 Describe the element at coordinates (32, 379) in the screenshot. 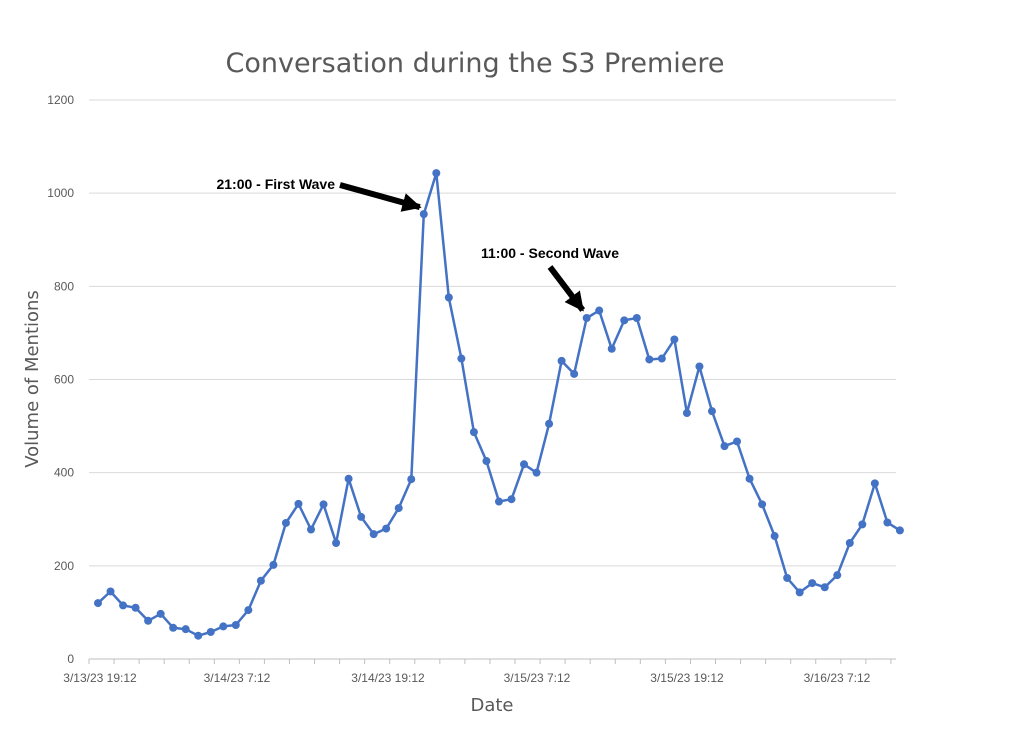

I see `y-axis-title: Volume of Mentions` at that location.